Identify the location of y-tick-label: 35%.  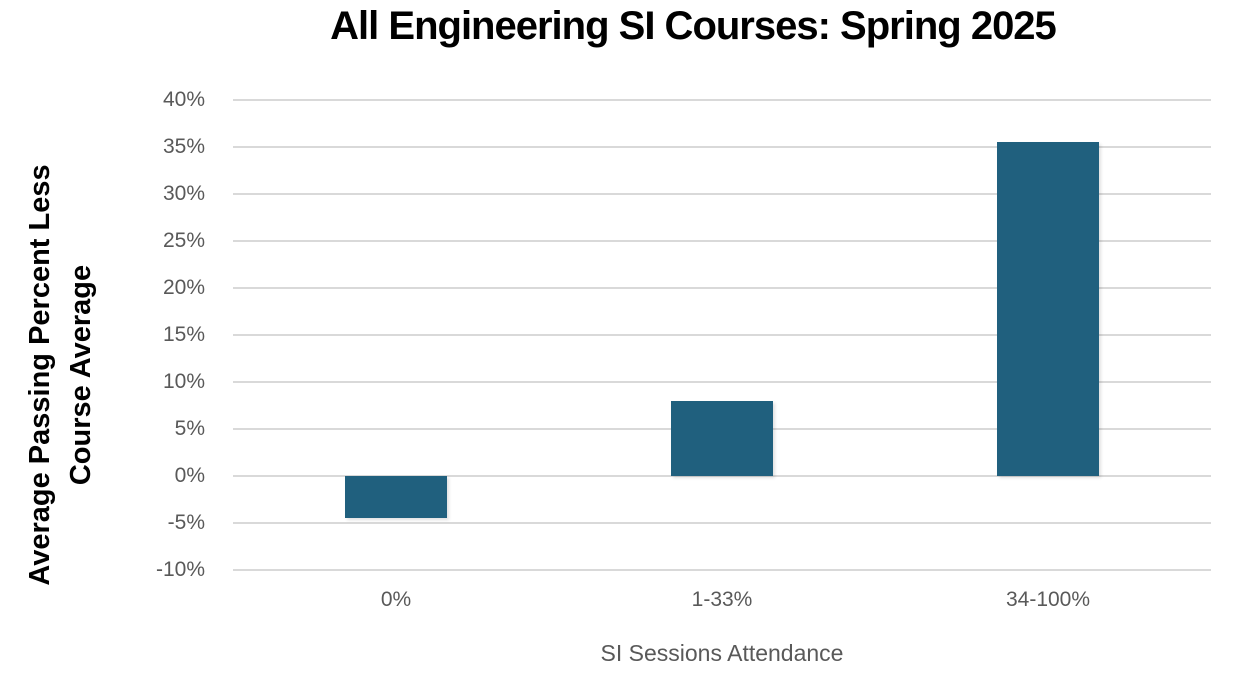
(183, 146).